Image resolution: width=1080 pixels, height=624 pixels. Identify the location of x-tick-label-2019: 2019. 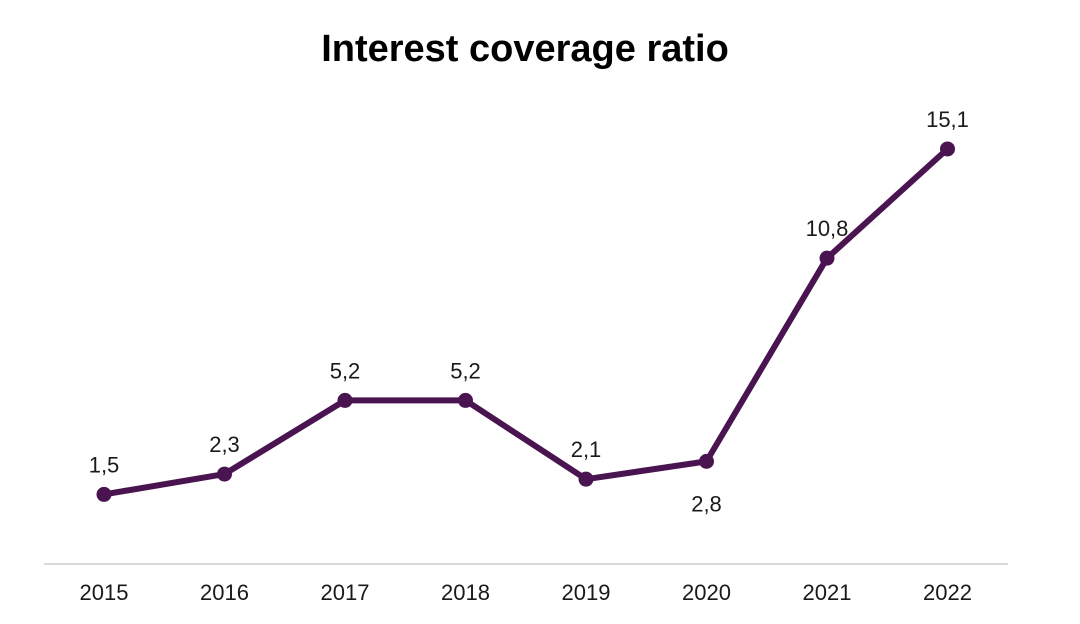
(586, 592).